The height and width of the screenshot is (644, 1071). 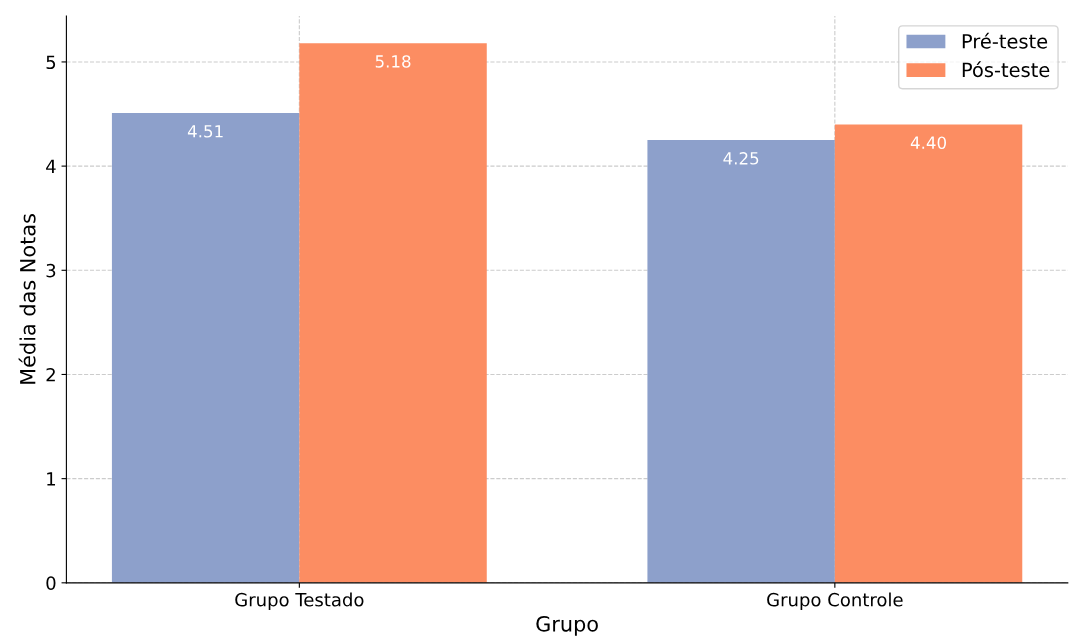 I want to click on data-label: 5.18, so click(x=393, y=61).